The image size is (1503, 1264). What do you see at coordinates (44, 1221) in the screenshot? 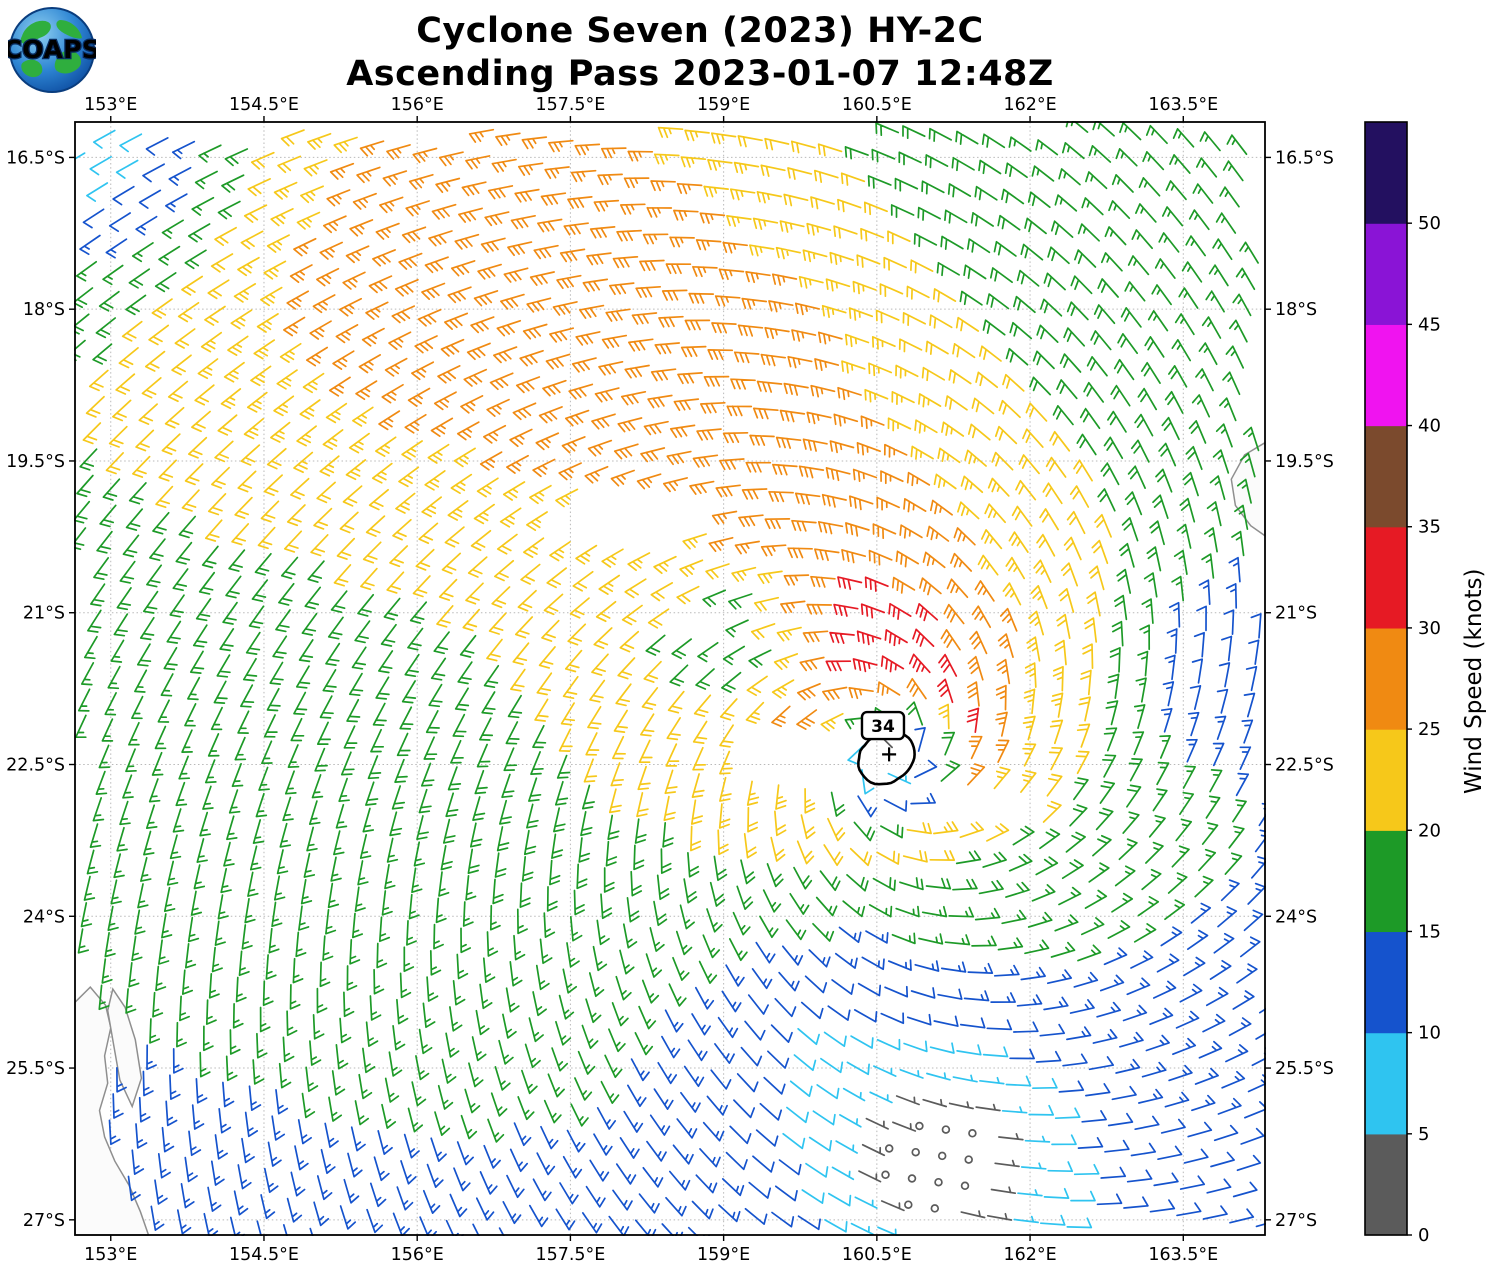
I see `y-tick-label-left: 27°S` at bounding box center [44, 1221].